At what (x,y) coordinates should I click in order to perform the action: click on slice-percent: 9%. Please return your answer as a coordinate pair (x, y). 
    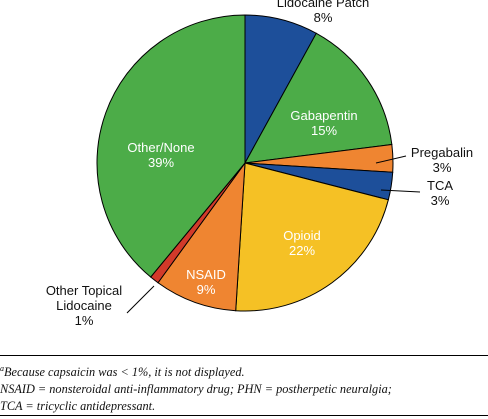
    Looking at the image, I should click on (206, 289).